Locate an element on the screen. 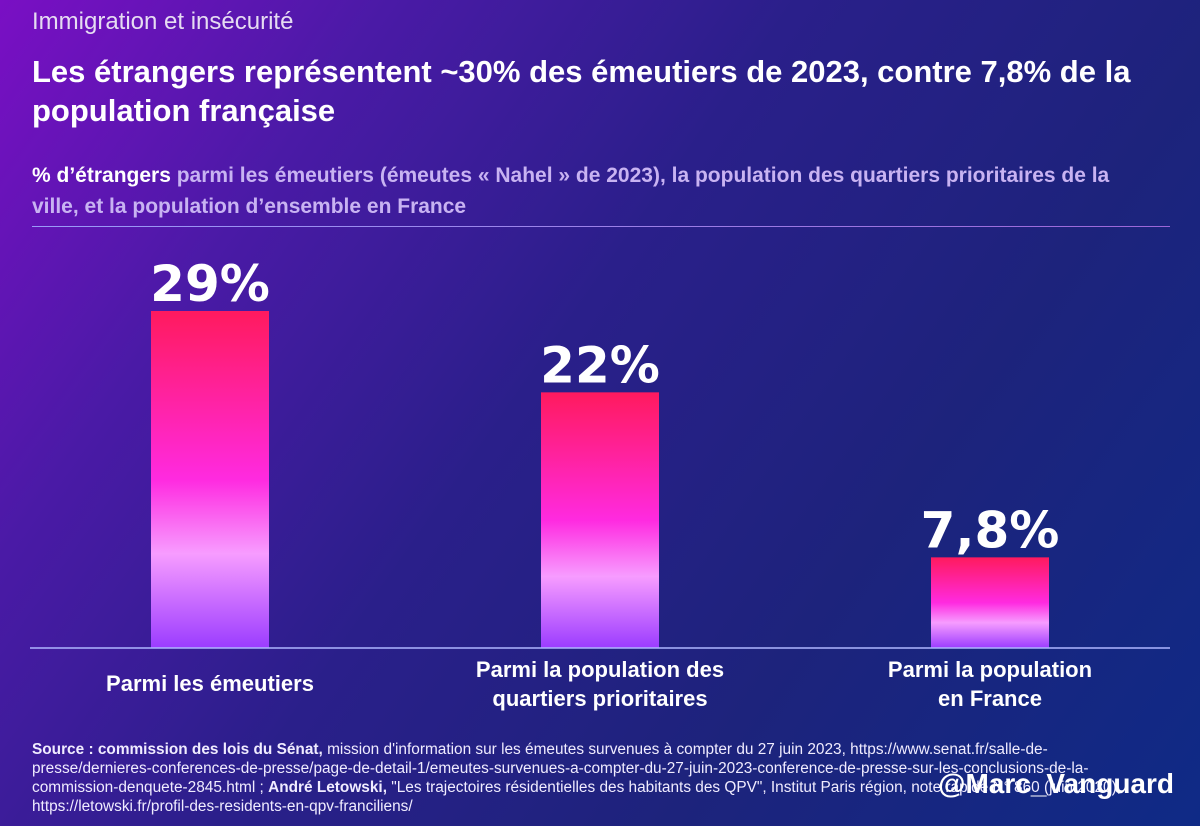 This screenshot has width=1200, height=826. source-author: André Letowski, is located at coordinates (327, 787).